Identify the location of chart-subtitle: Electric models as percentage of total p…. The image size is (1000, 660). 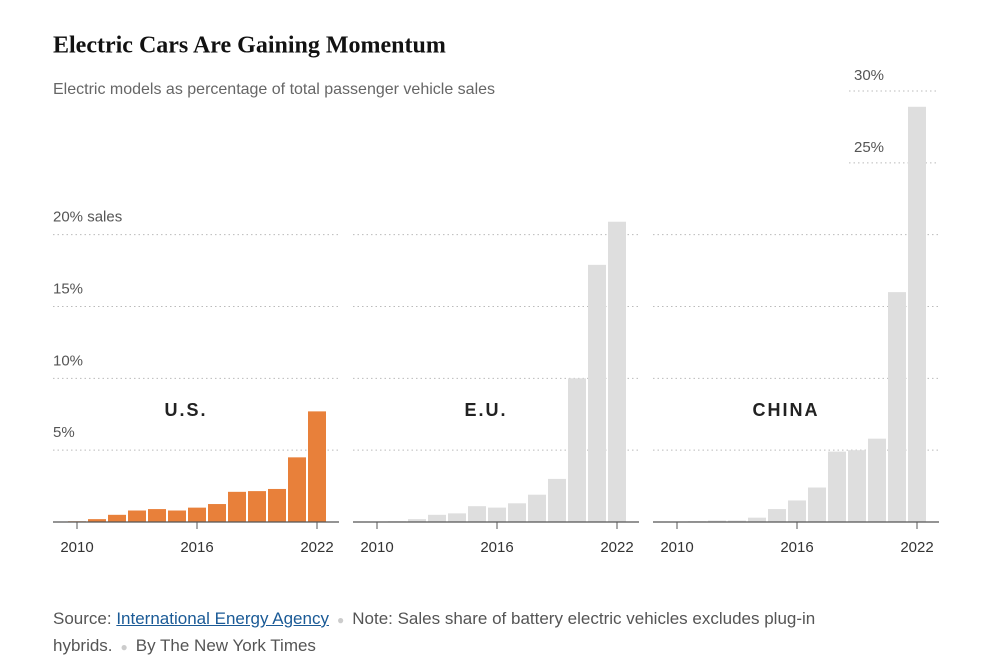
(274, 89).